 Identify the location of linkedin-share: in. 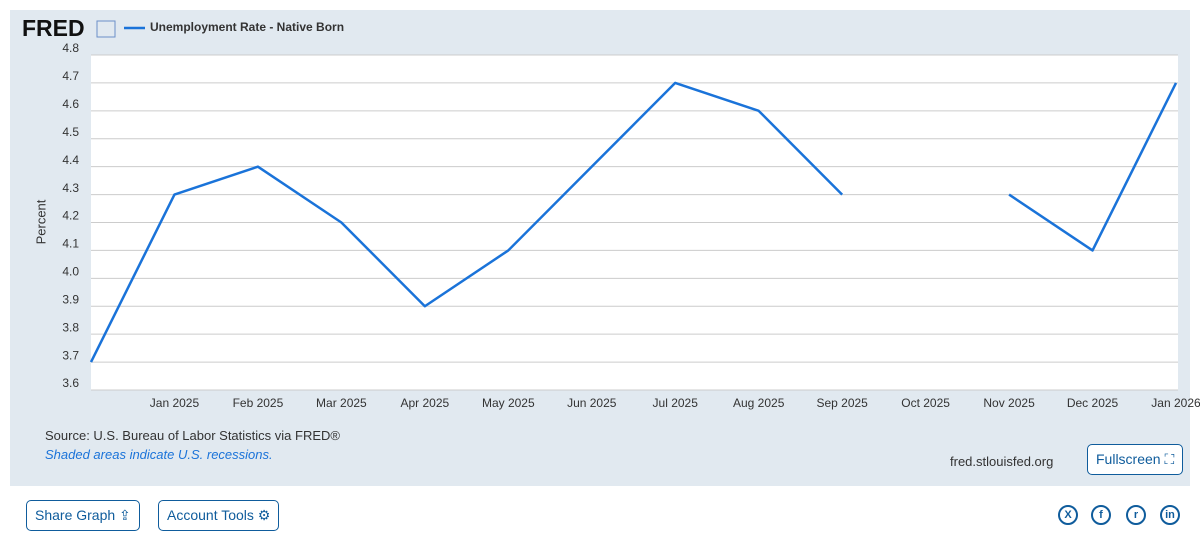
(1170, 515).